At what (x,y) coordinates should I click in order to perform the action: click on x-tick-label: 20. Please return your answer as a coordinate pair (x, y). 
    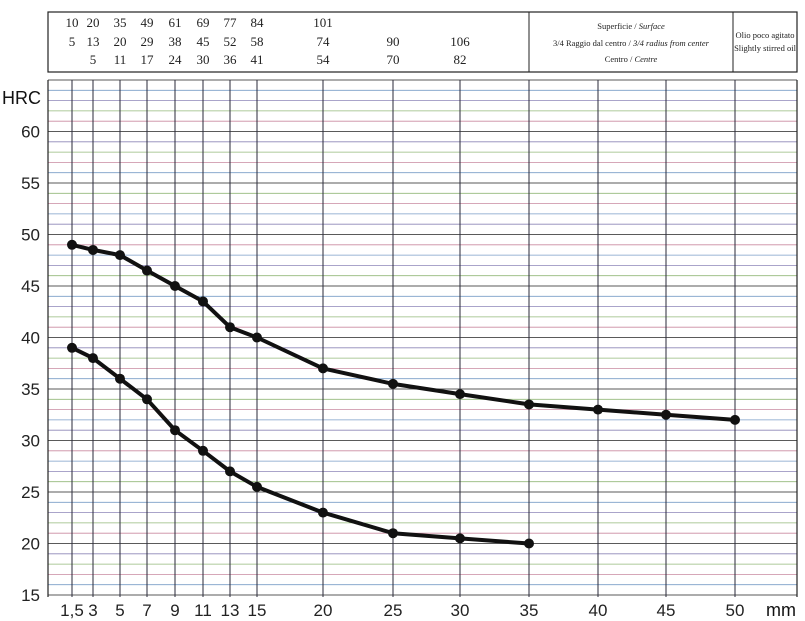
    Looking at the image, I should click on (323, 610).